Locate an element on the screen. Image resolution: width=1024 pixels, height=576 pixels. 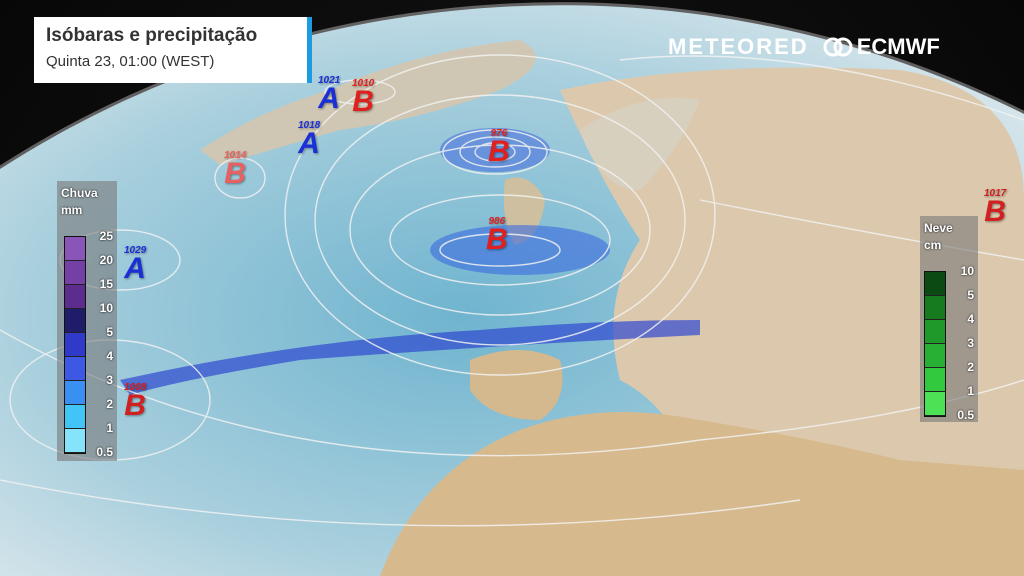
ecmwf-text: ECMWF is located at coordinates (898, 46).